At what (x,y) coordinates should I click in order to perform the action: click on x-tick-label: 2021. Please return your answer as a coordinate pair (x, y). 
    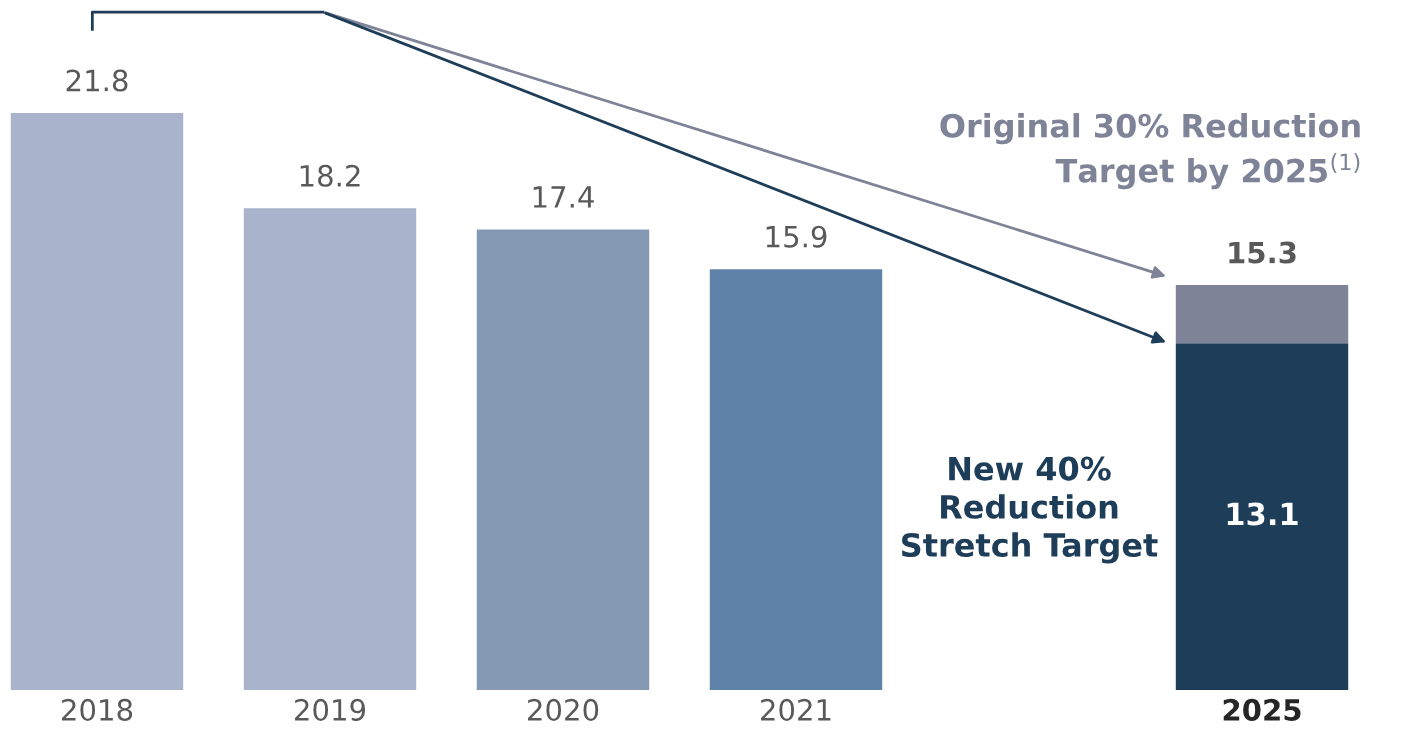
    Looking at the image, I should click on (796, 709).